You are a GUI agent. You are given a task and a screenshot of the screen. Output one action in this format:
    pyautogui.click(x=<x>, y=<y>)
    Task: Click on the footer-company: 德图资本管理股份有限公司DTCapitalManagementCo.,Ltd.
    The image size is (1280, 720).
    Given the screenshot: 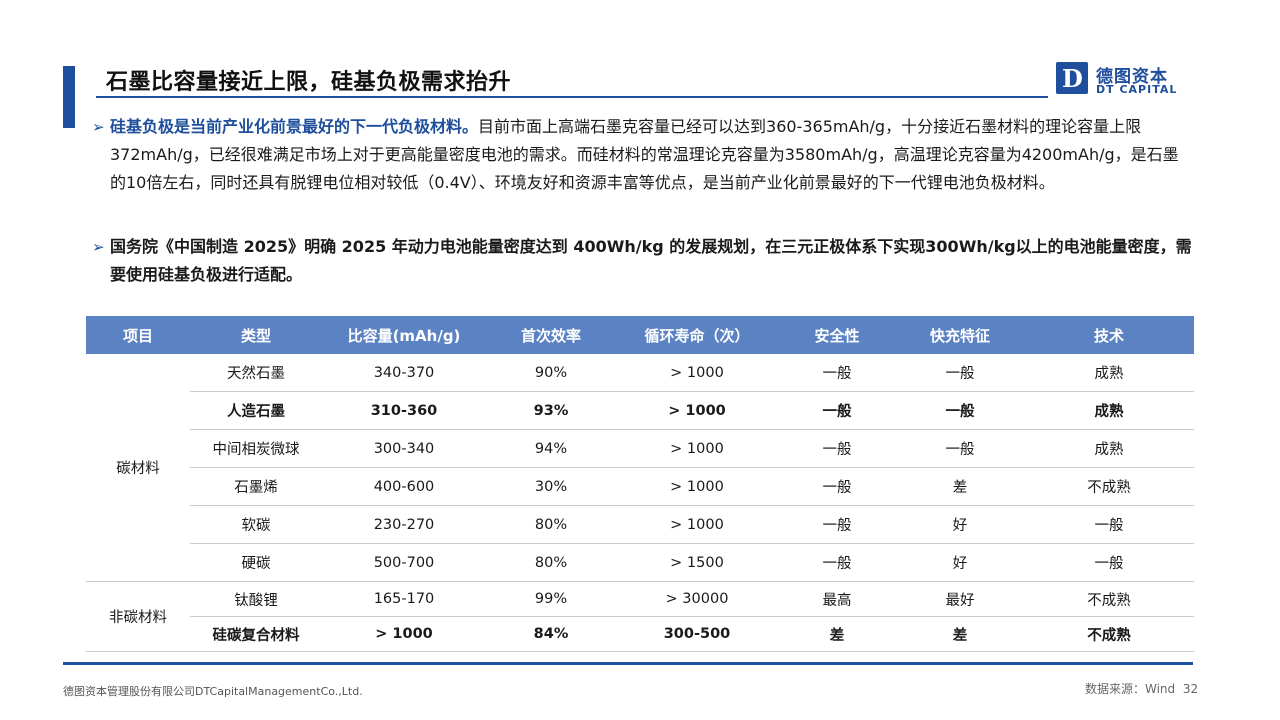 What is the action you would take?
    pyautogui.click(x=213, y=691)
    